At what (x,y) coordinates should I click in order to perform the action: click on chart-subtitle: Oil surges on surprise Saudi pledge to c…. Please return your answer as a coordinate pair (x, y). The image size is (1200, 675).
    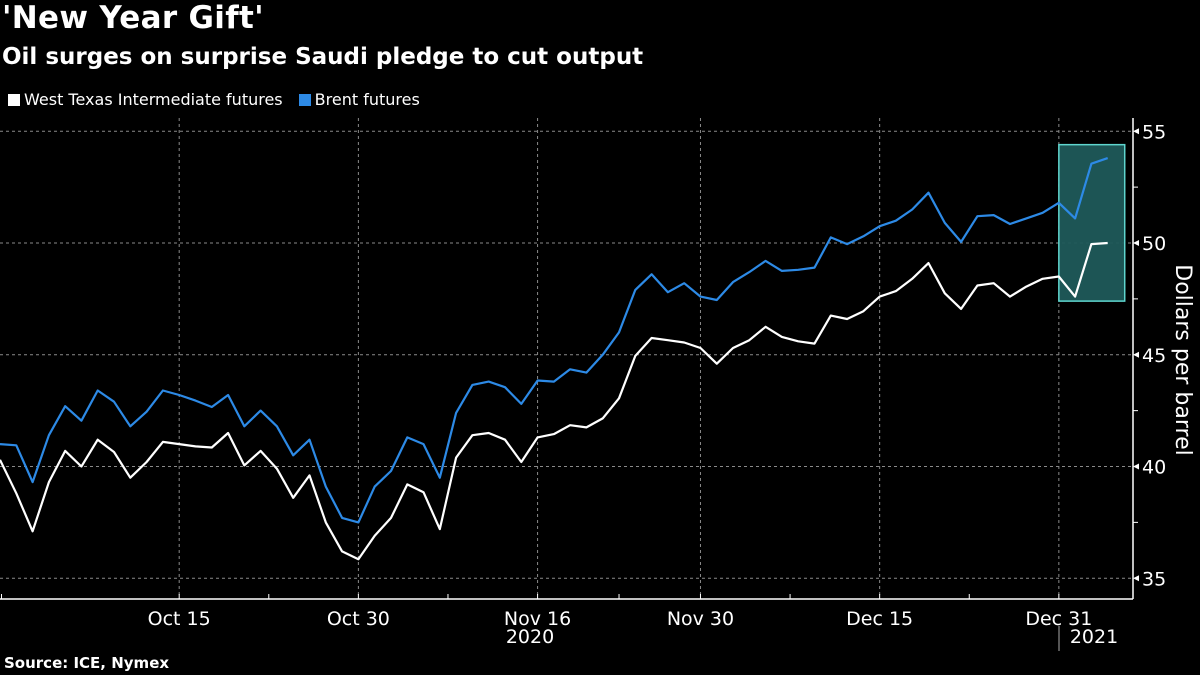
    Looking at the image, I should click on (323, 57).